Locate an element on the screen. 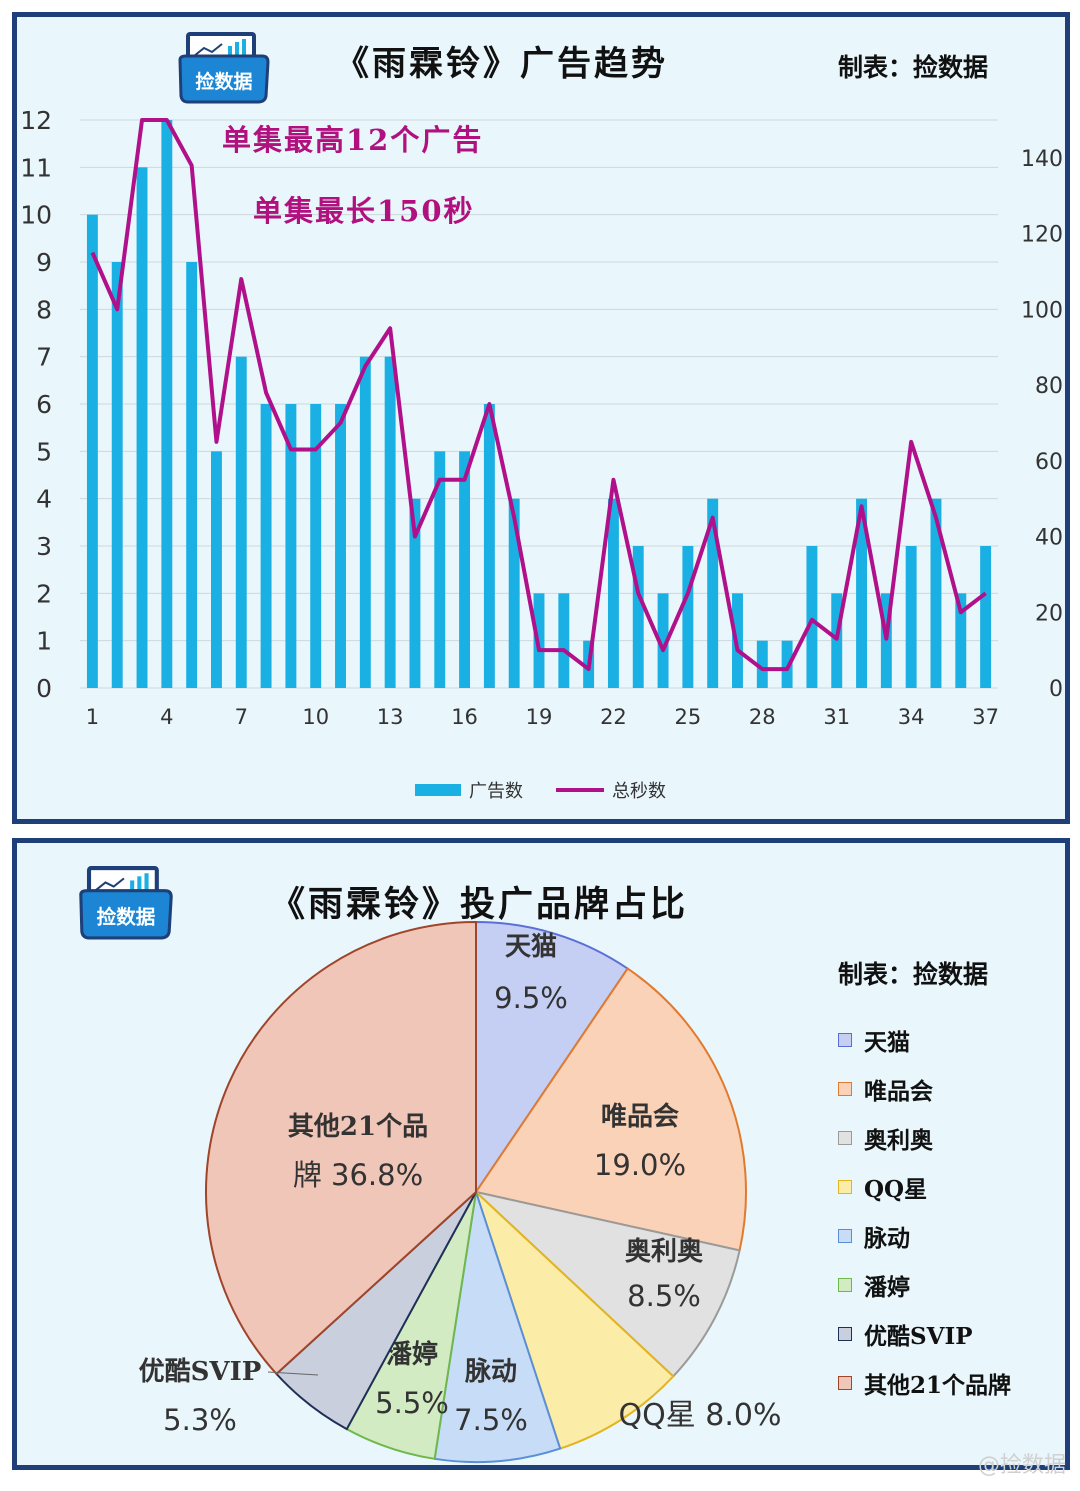  x-tick-label: 16 is located at coordinates (464, 717).